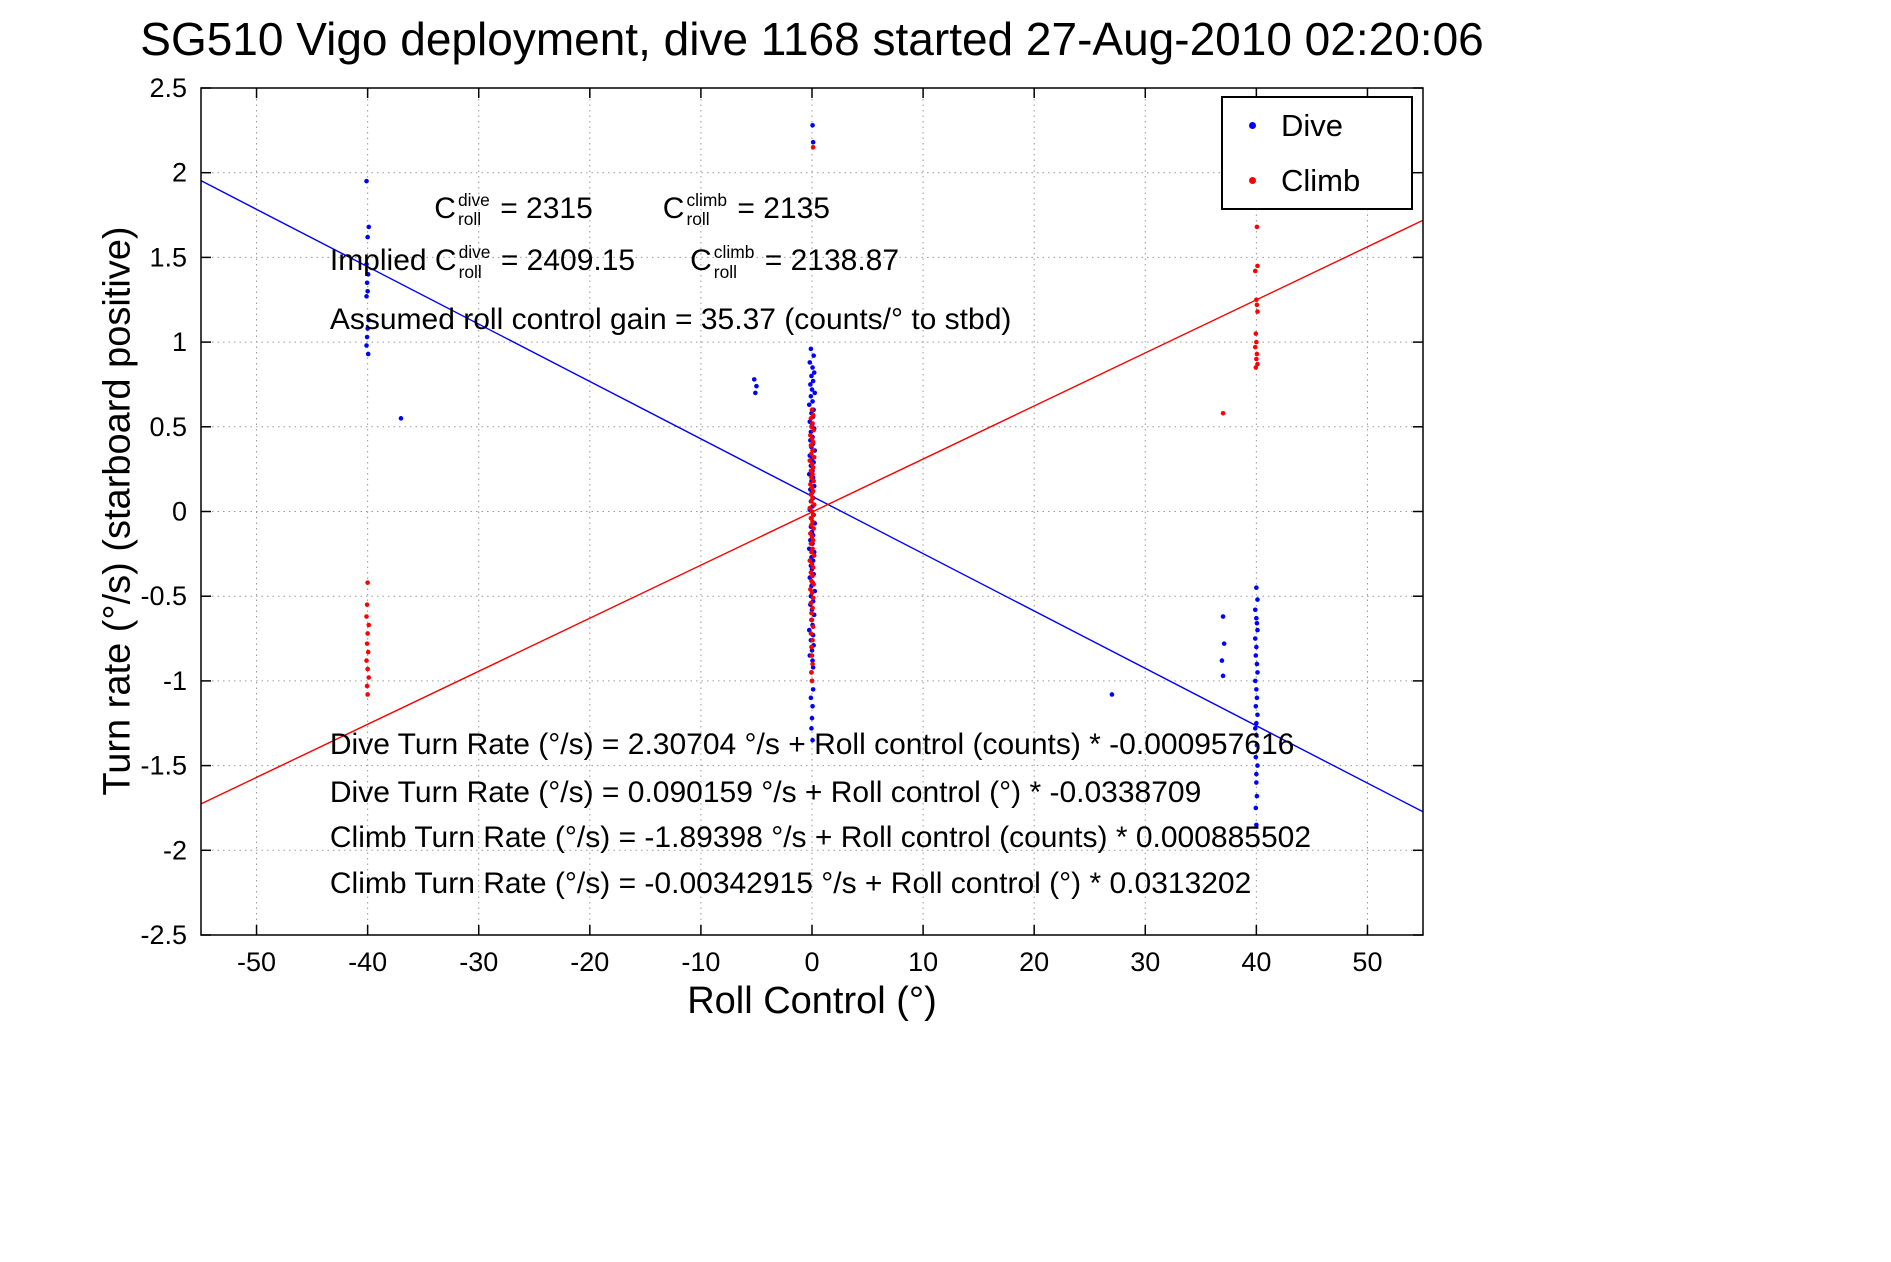 The width and height of the screenshot is (1891, 1262). Describe the element at coordinates (1321, 180) in the screenshot. I see `legend-label-climb: Climb` at that location.